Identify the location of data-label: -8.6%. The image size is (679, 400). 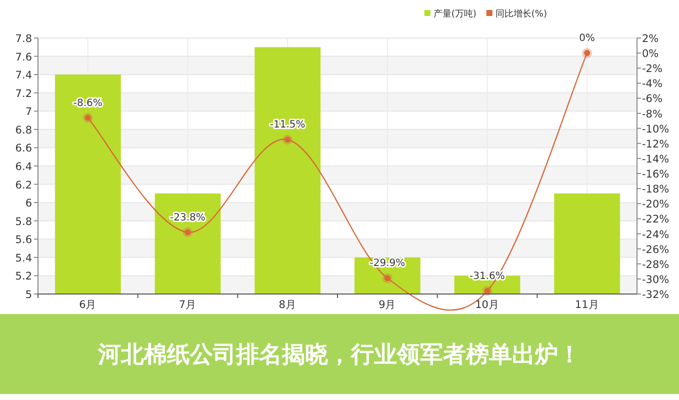
(87, 103).